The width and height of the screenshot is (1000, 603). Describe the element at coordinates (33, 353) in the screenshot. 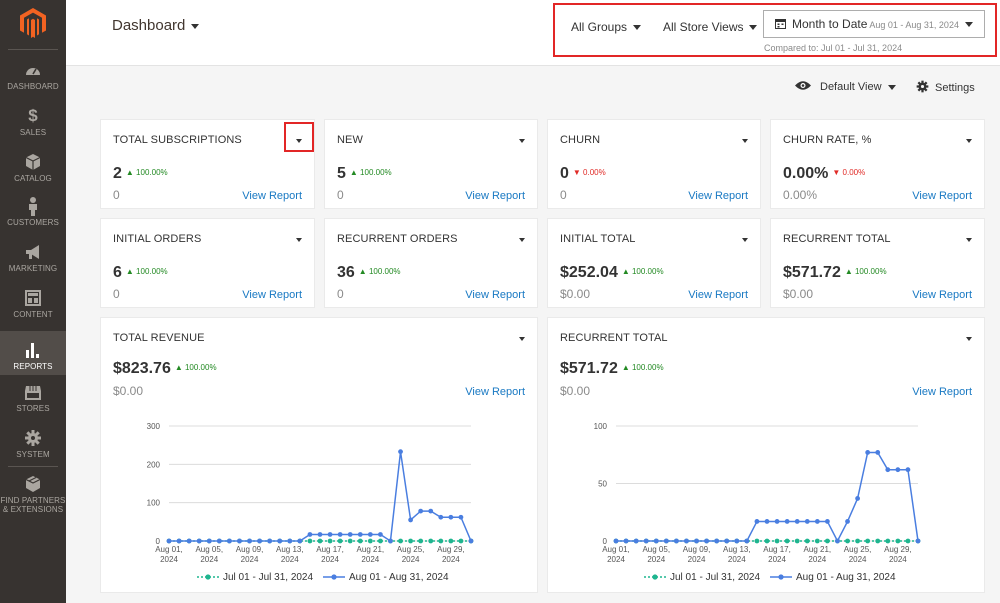

I see `sidebar-item-reports: REPORTS` at that location.